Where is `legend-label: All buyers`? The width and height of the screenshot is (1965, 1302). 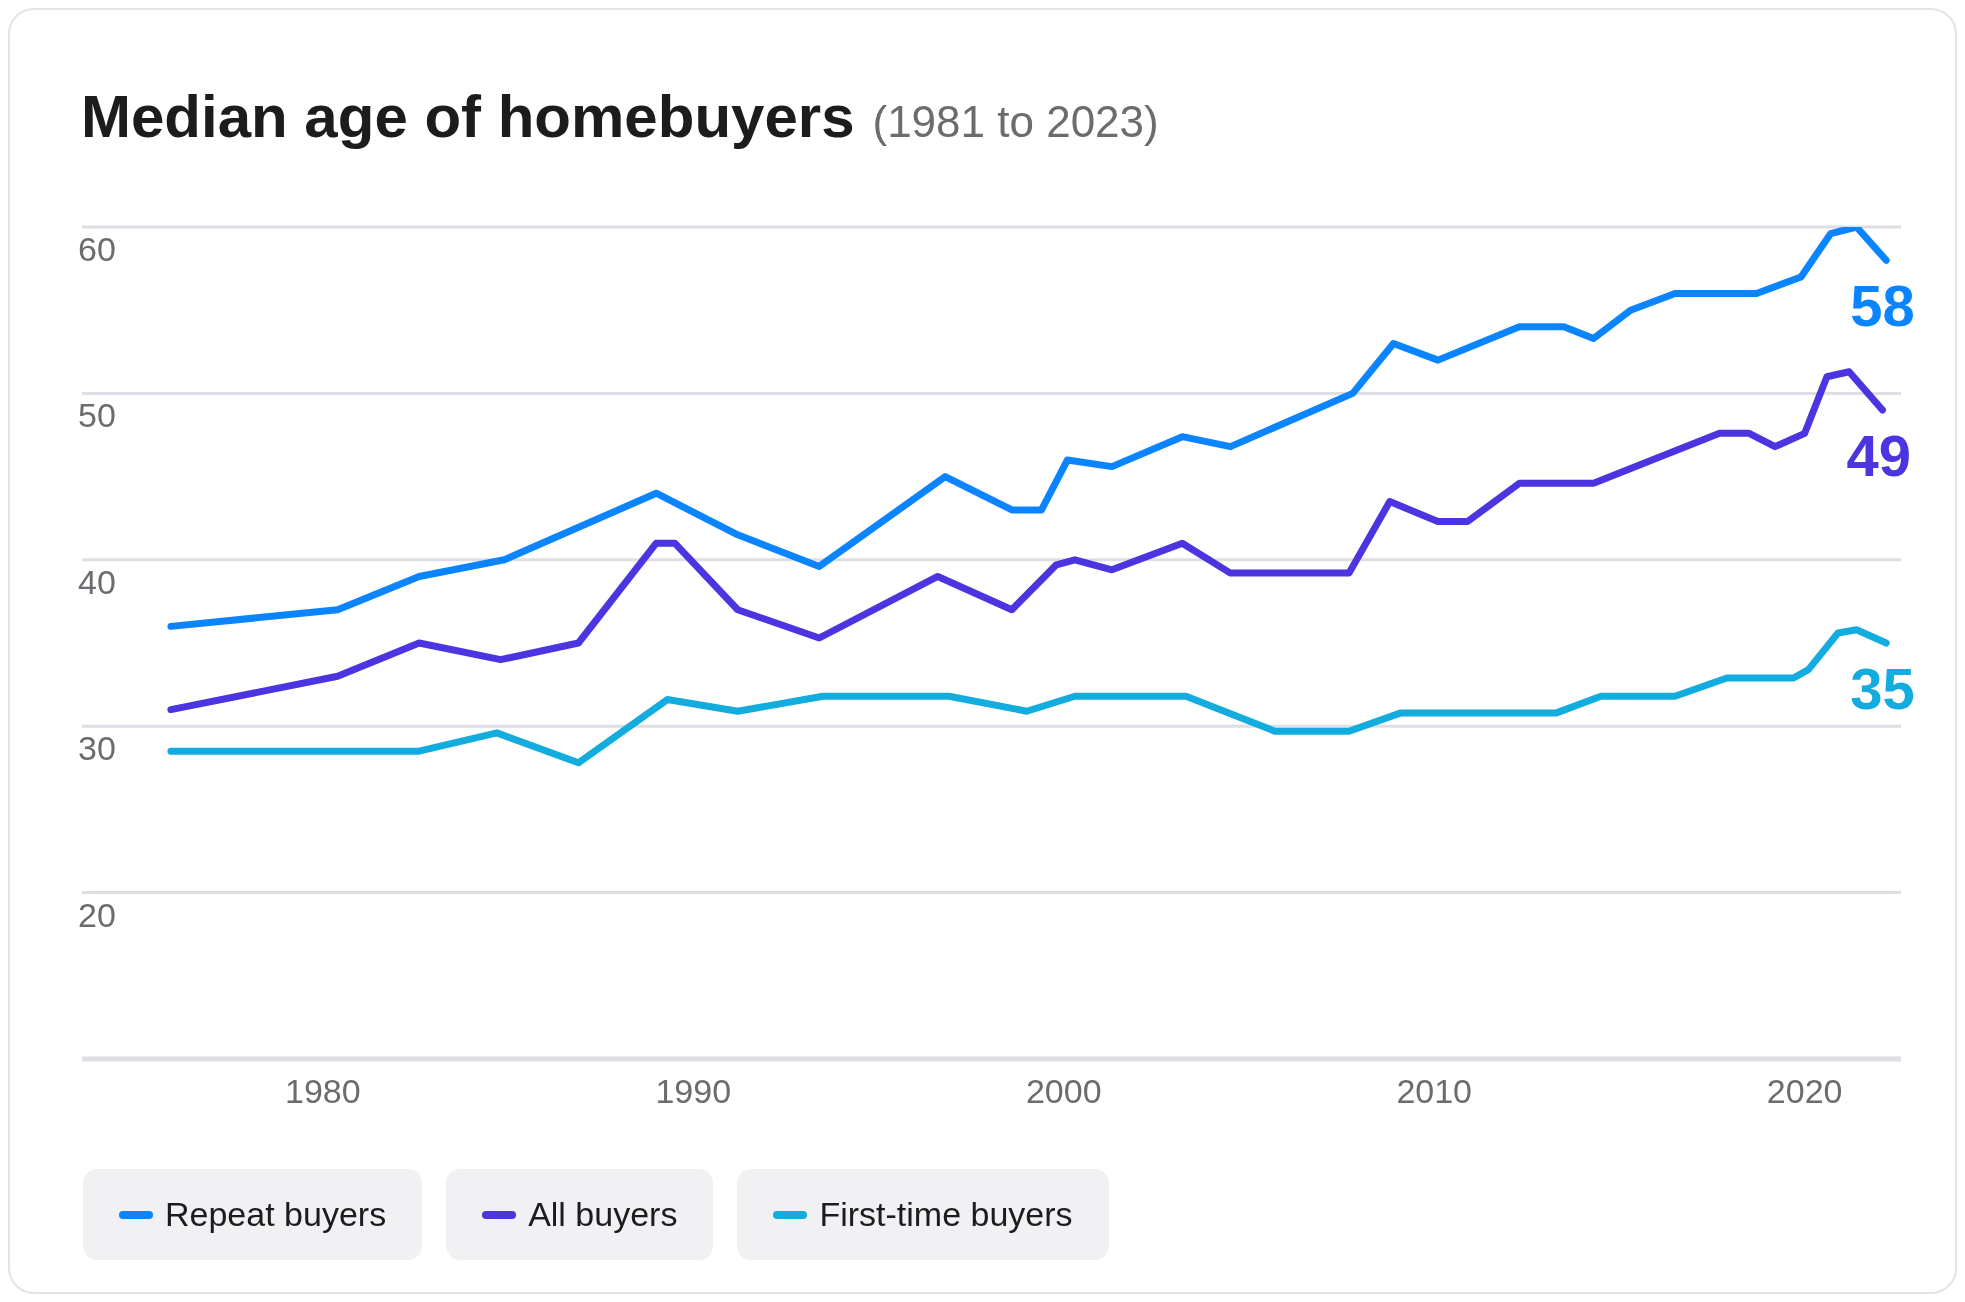 legend-label: All buyers is located at coordinates (603, 1214).